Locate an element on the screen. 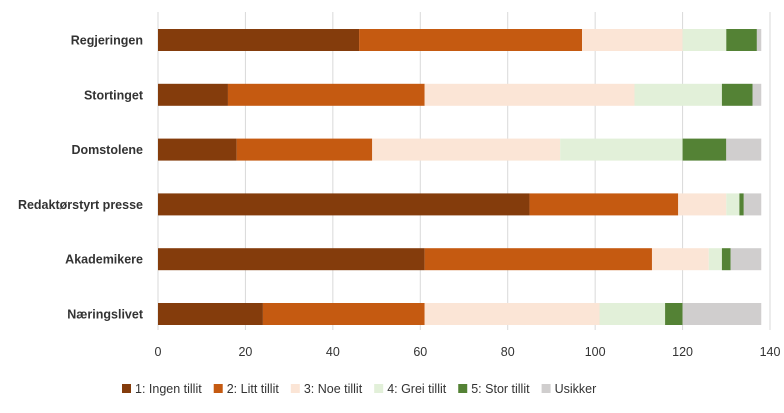 This screenshot has height=413, width=784. category-label: Domstolene is located at coordinates (107, 150).